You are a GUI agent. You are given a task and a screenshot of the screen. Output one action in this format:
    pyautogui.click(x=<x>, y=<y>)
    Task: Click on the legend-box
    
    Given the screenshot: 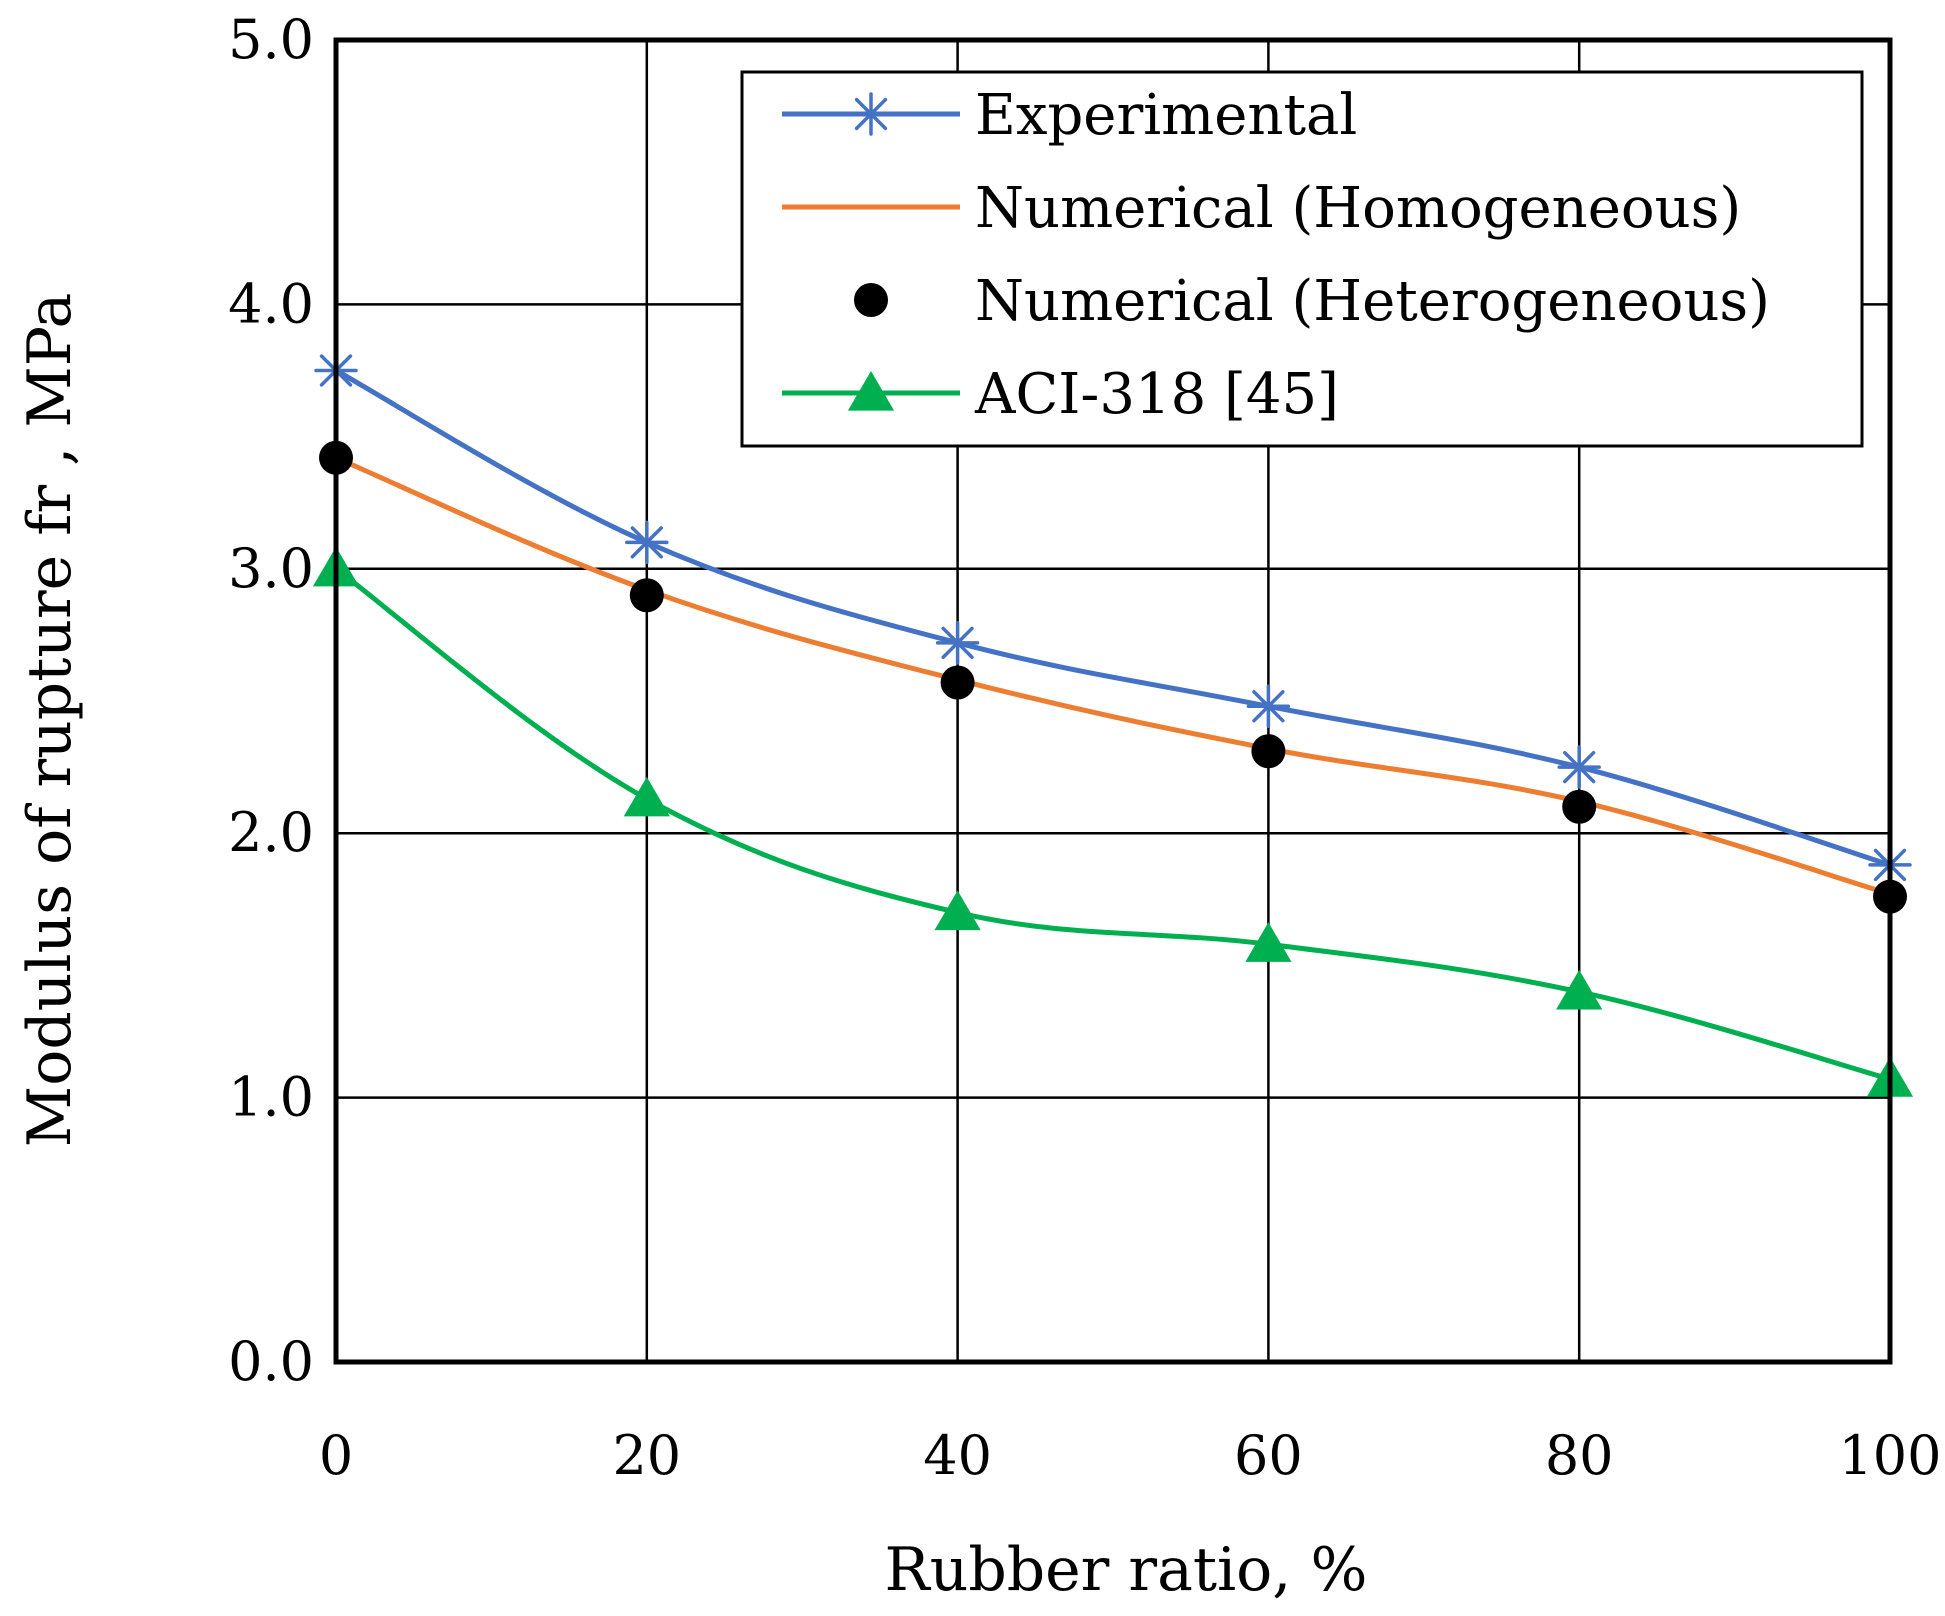 What is the action you would take?
    pyautogui.click(x=1302, y=259)
    